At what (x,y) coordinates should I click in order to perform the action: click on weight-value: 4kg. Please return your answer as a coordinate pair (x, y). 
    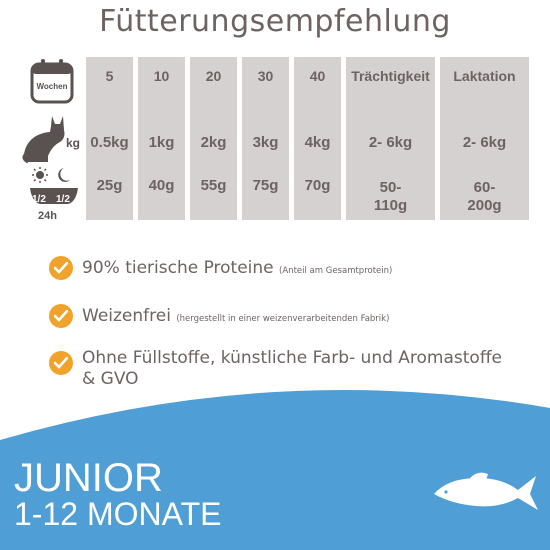
    Looking at the image, I should click on (317, 143).